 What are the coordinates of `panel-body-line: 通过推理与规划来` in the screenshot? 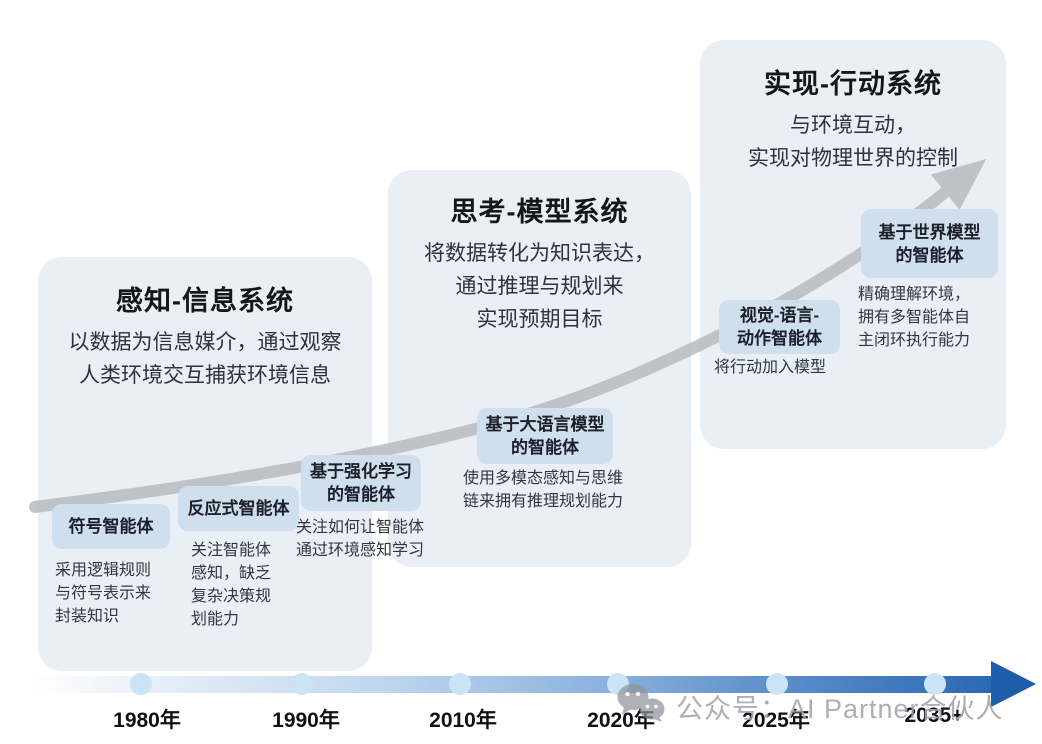 It's located at (539, 286).